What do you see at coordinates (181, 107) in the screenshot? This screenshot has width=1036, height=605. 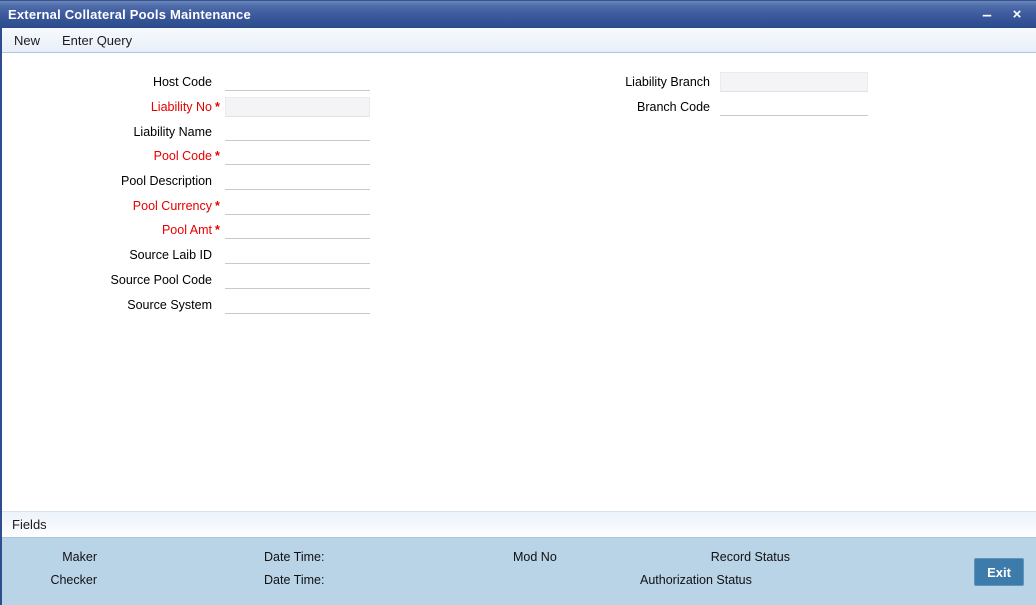 I see `liability-no-label: Liability No` at bounding box center [181, 107].